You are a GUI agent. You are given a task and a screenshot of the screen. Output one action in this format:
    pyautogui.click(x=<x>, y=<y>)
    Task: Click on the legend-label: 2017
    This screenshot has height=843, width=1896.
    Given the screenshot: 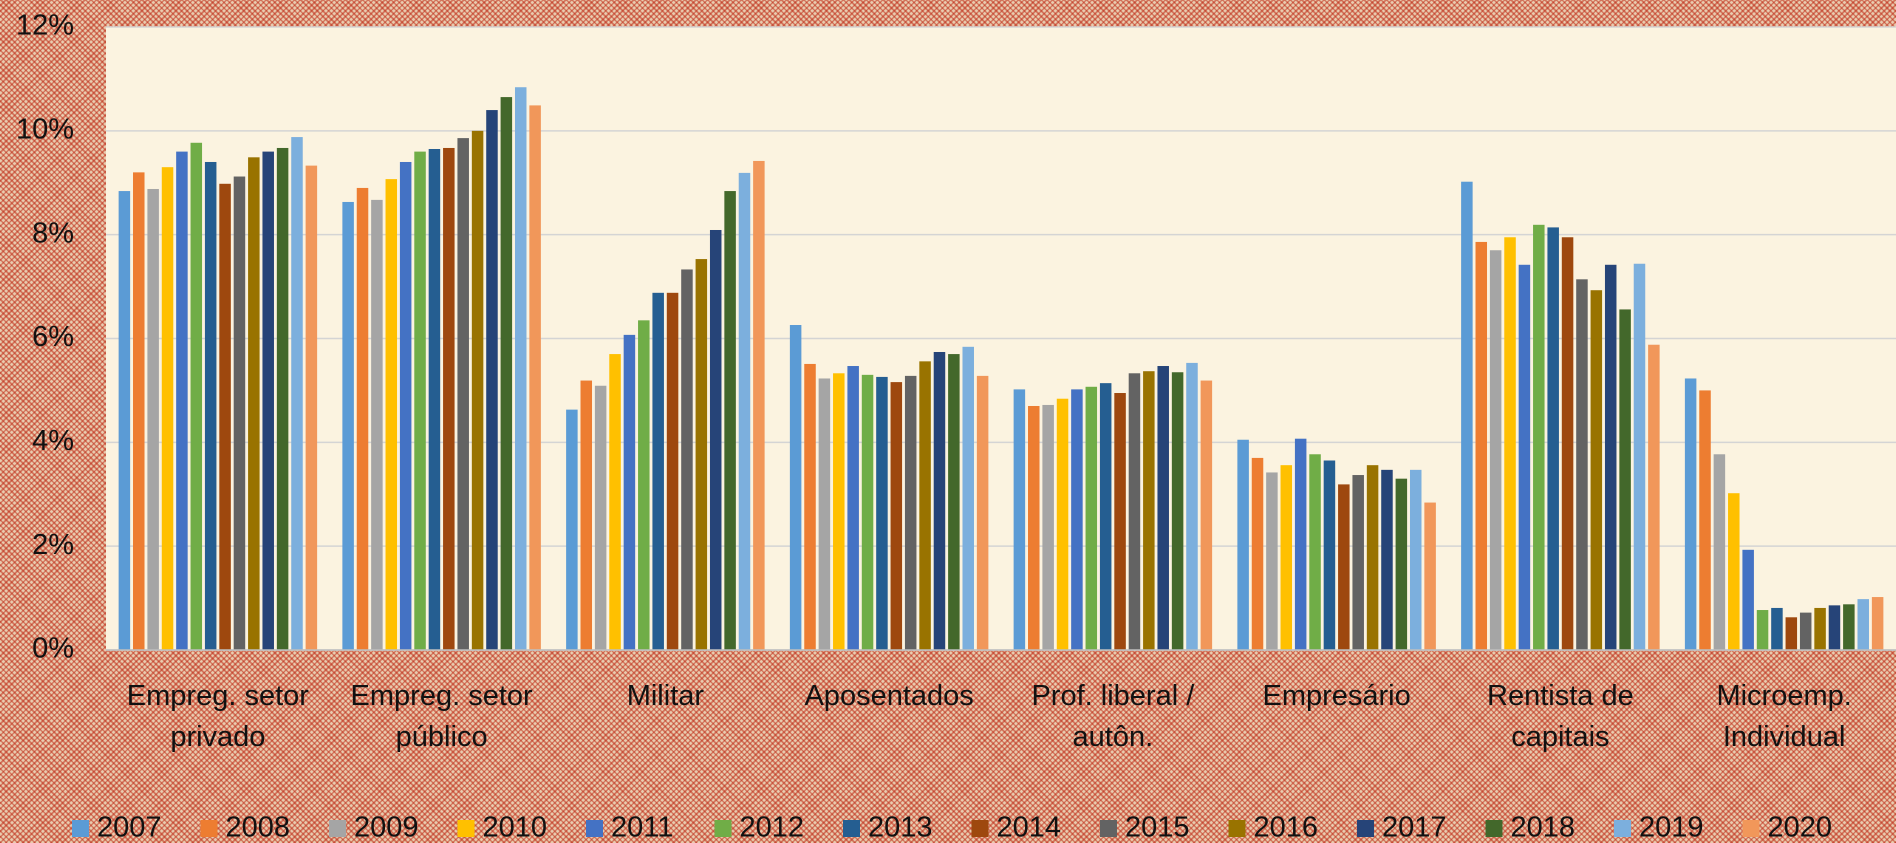 What is the action you would take?
    pyautogui.click(x=1414, y=827)
    